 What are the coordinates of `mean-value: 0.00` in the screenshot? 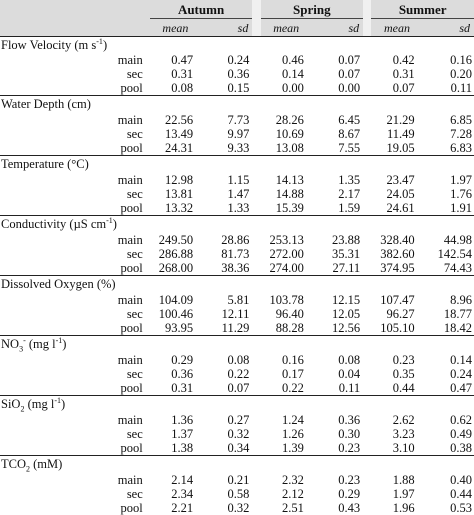 It's located at (292, 87).